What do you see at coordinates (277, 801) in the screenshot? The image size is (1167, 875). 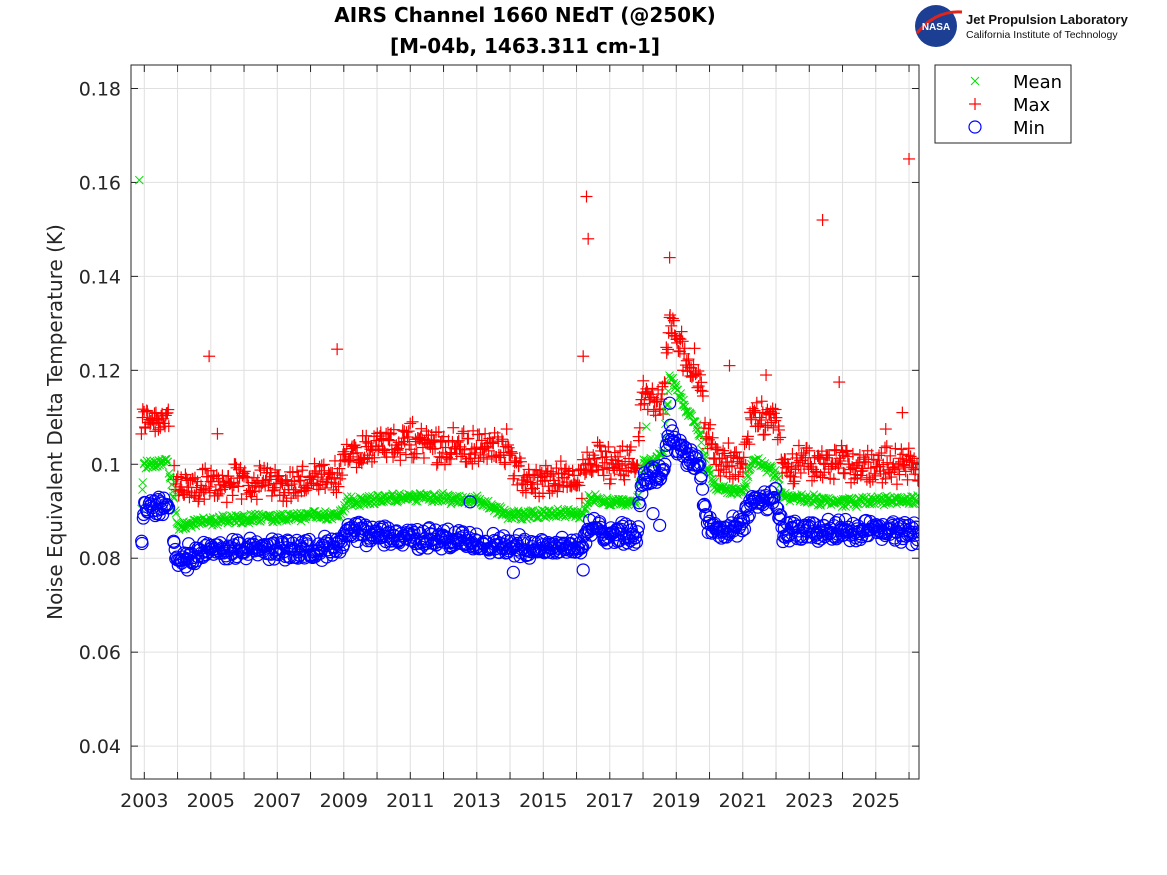 I see `x-tick-label: 2007` at bounding box center [277, 801].